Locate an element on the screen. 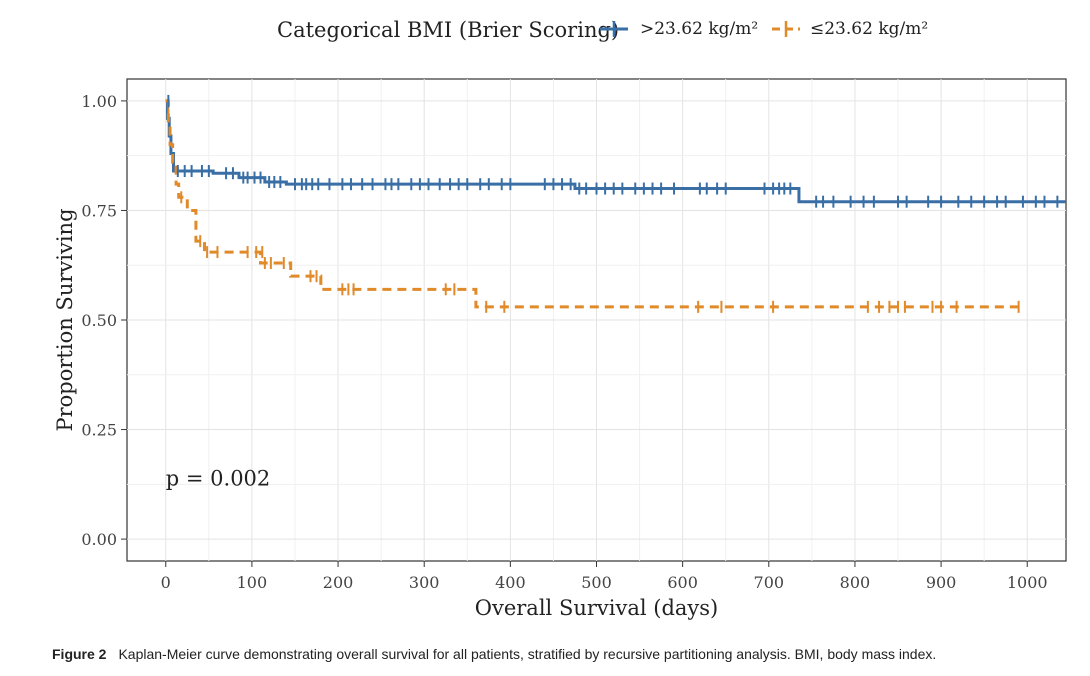 The height and width of the screenshot is (676, 1090). x-tick-label-100: 100 is located at coordinates (252, 582).